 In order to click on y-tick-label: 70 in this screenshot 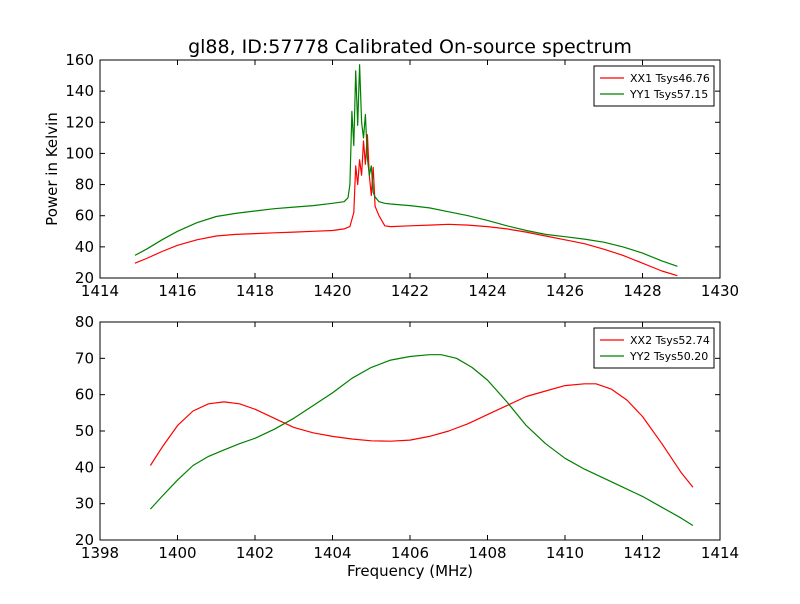, I will do `click(84, 358)`.